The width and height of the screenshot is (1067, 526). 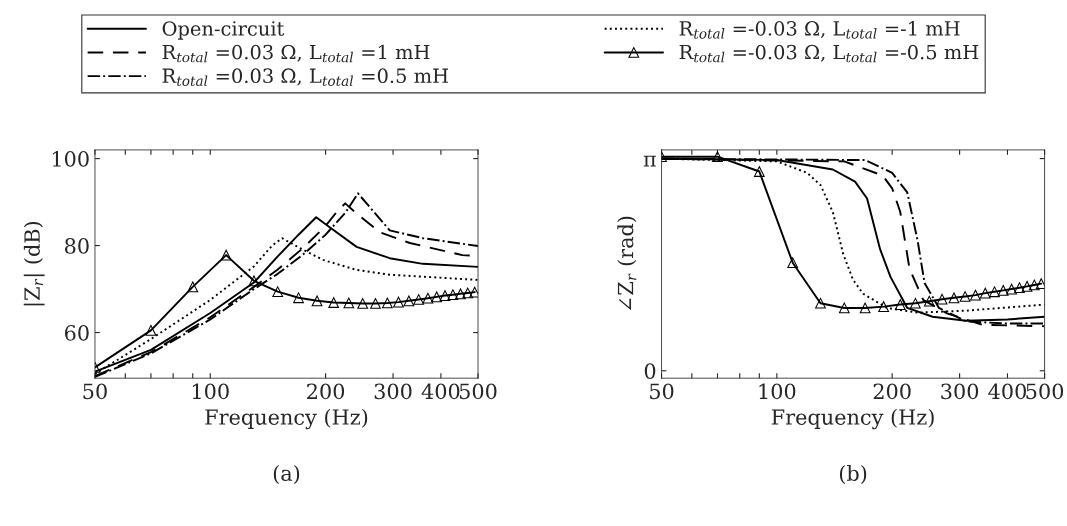 What do you see at coordinates (286, 474) in the screenshot?
I see `text: (a)` at bounding box center [286, 474].